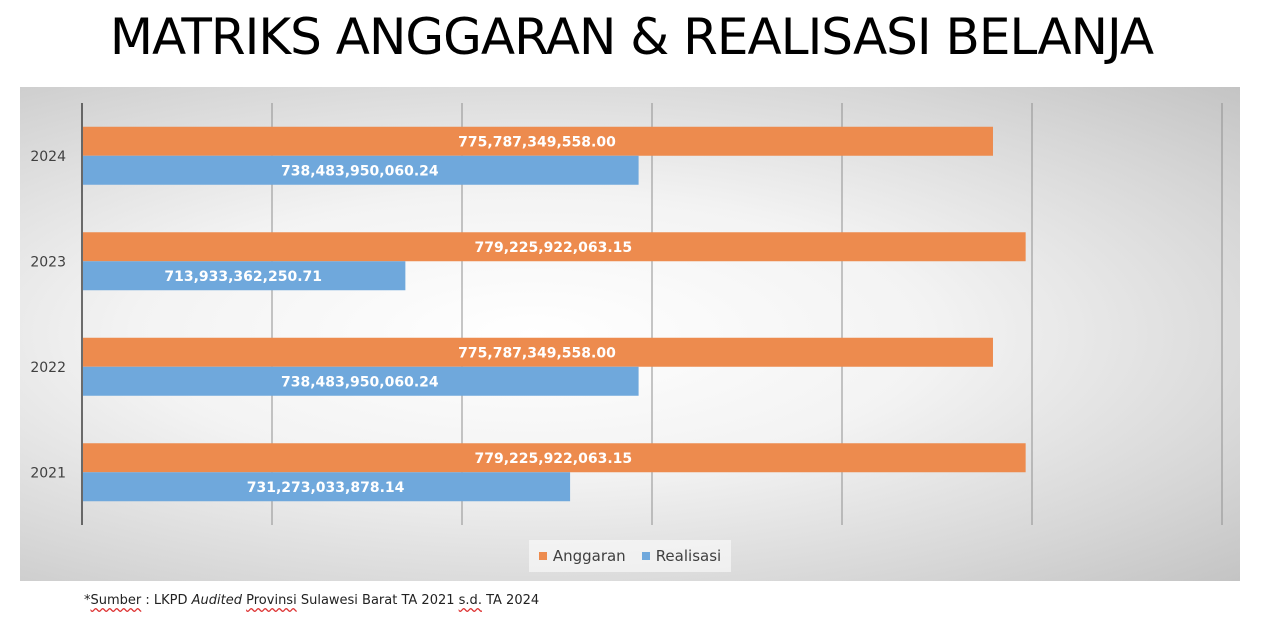  Describe the element at coordinates (631, 37) in the screenshot. I see `page-title: MATRIKS ANGGARAN & REALISASI BELANJA` at that location.